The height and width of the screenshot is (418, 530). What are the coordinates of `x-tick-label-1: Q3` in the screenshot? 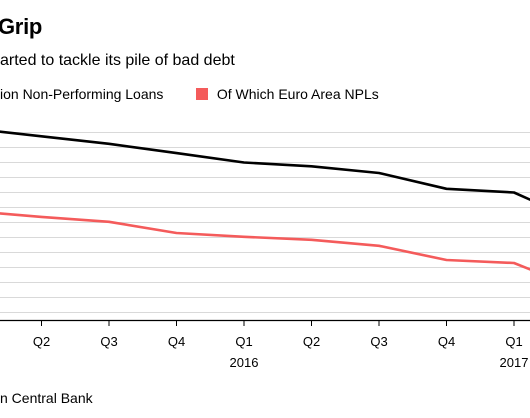 It's located at (108, 341).